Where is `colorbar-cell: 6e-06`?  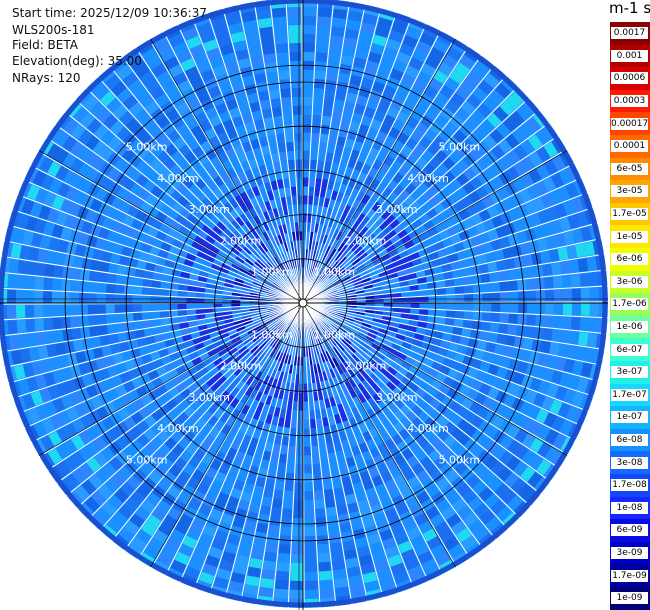 colorbar-cell: 6e-06 is located at coordinates (630, 260).